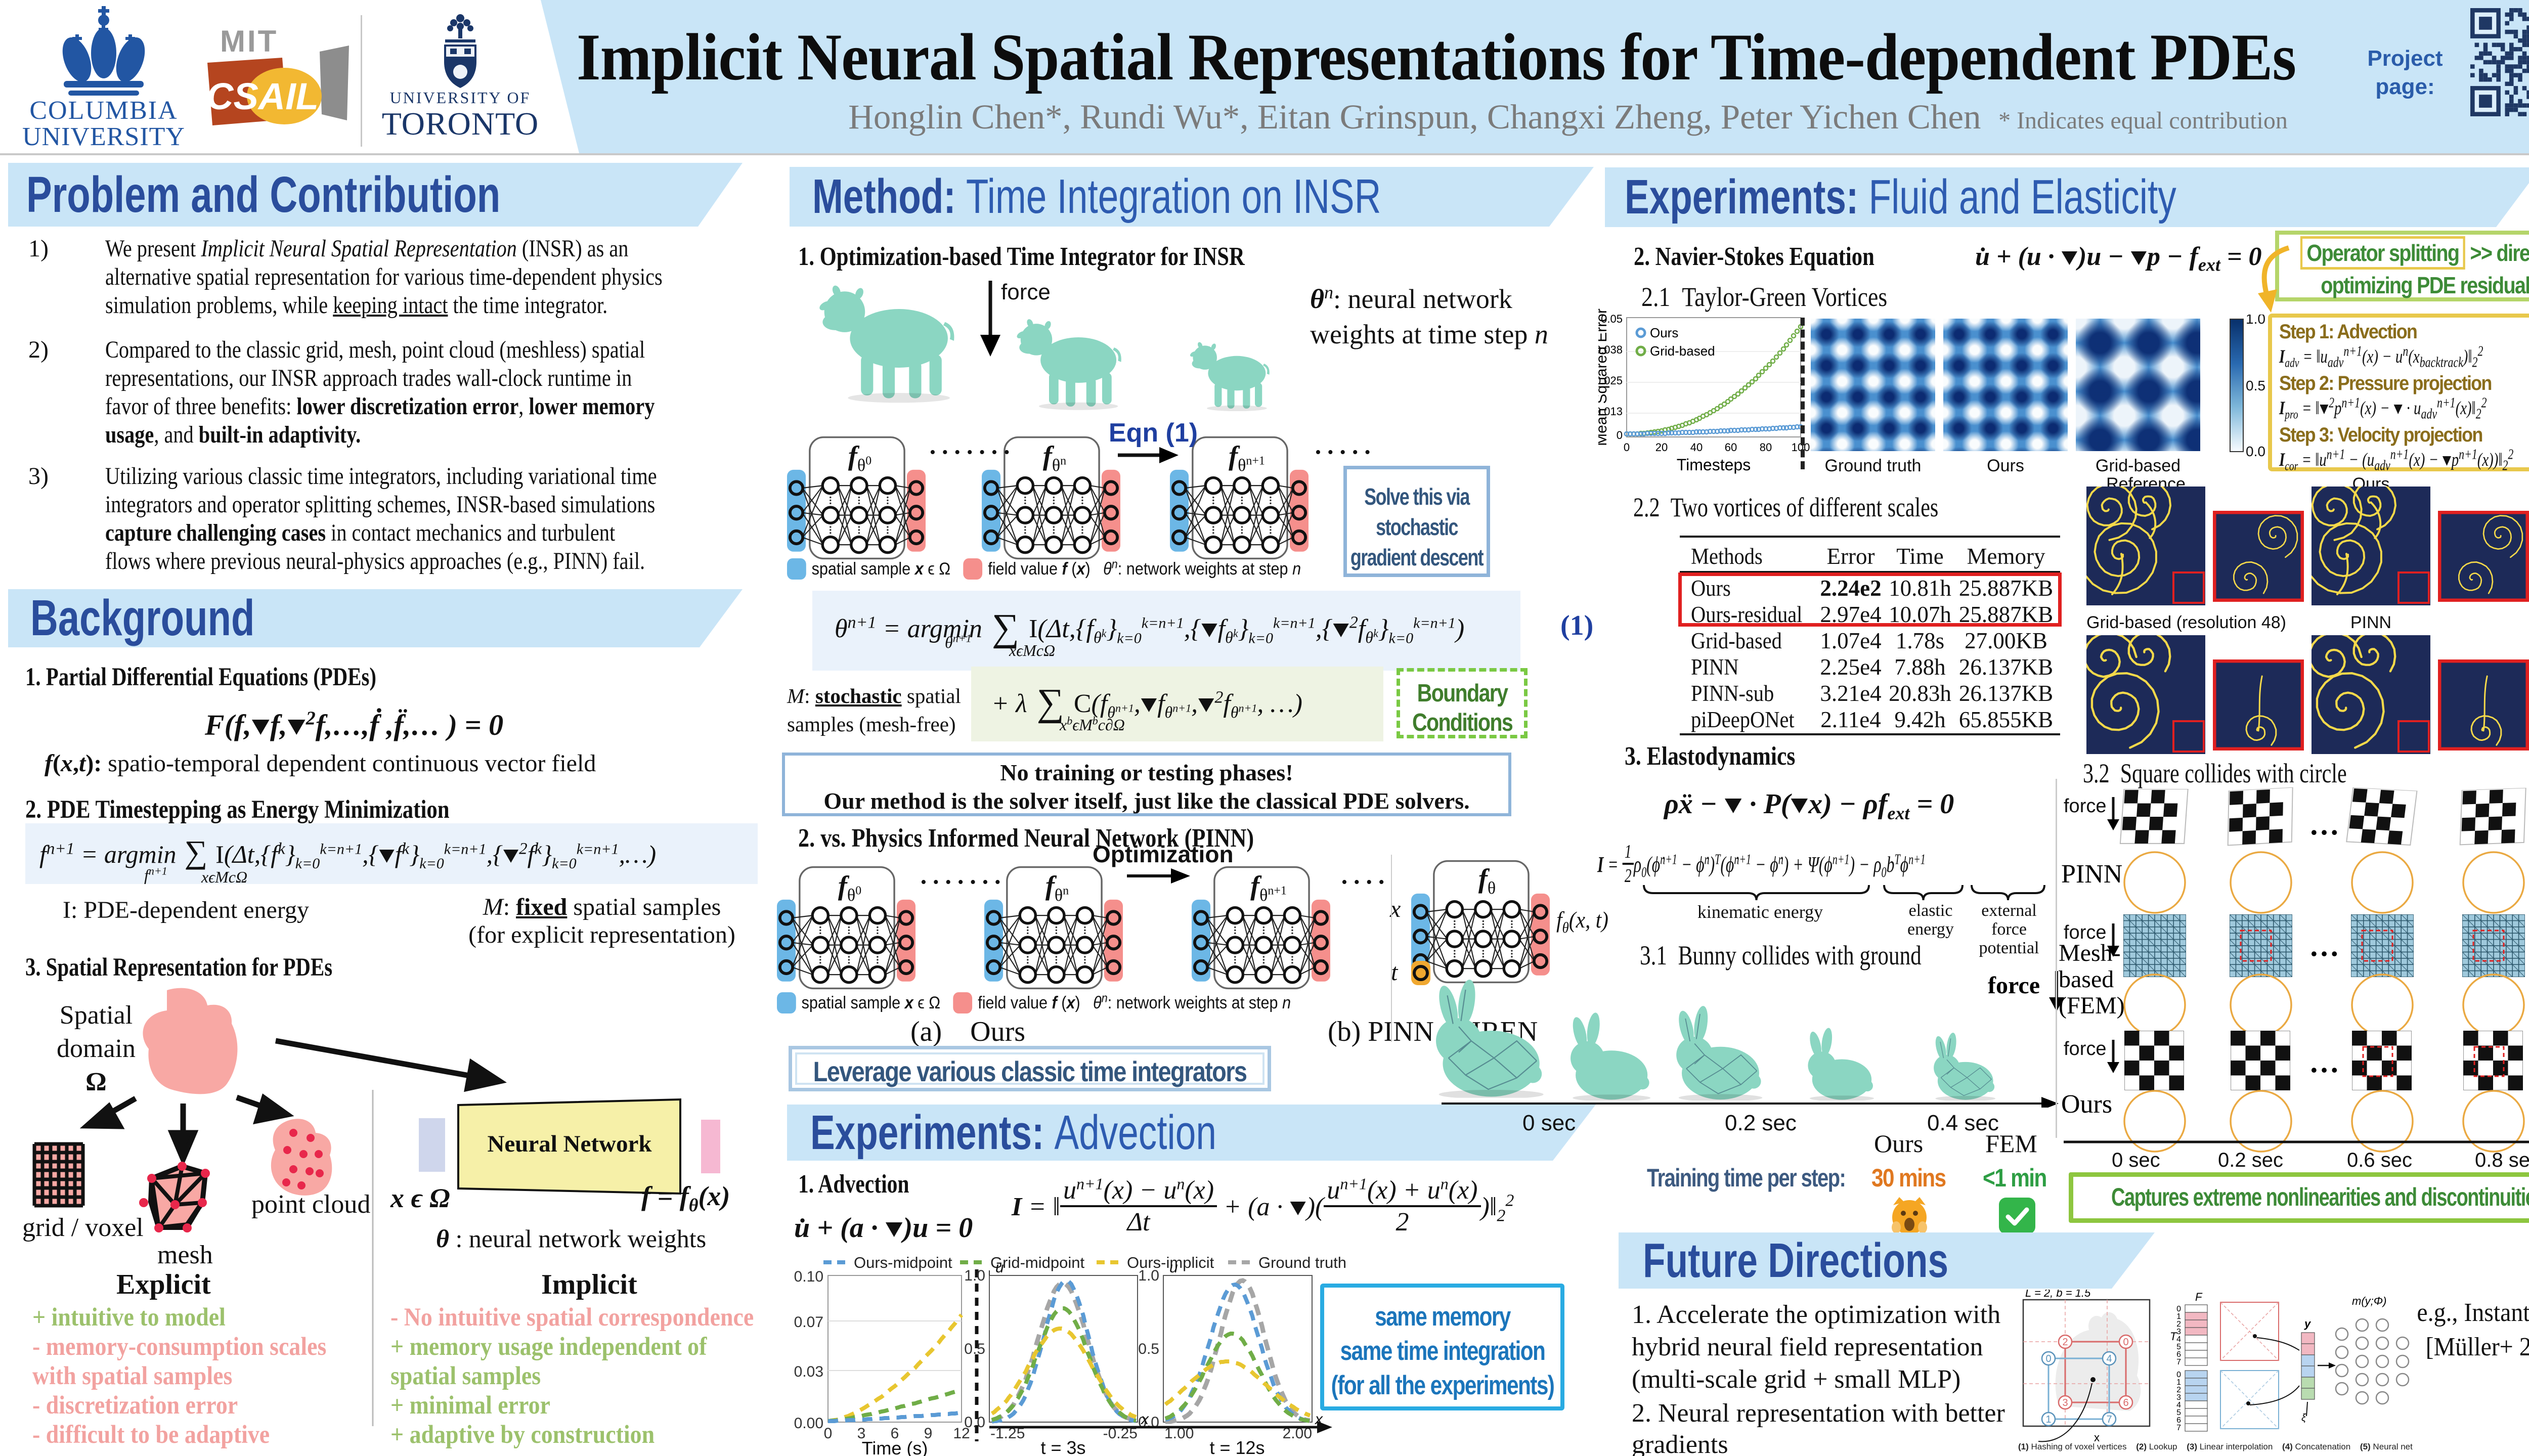 The image size is (2529, 1456). What do you see at coordinates (103, 135) in the screenshot?
I see `svg-text: UNIVERSITY` at bounding box center [103, 135].